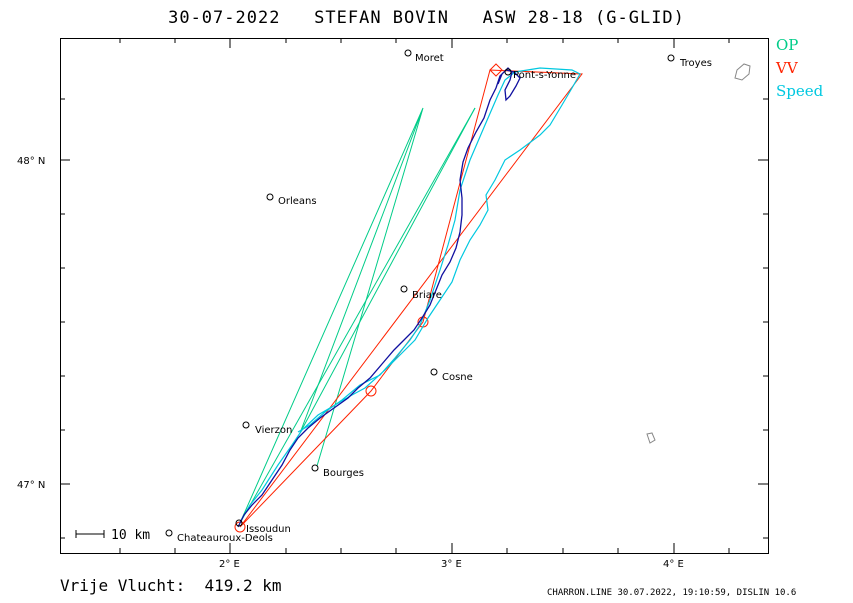 The height and width of the screenshot is (603, 853). Describe the element at coordinates (787, 68) in the screenshot. I see `legend-vv: VV` at that location.